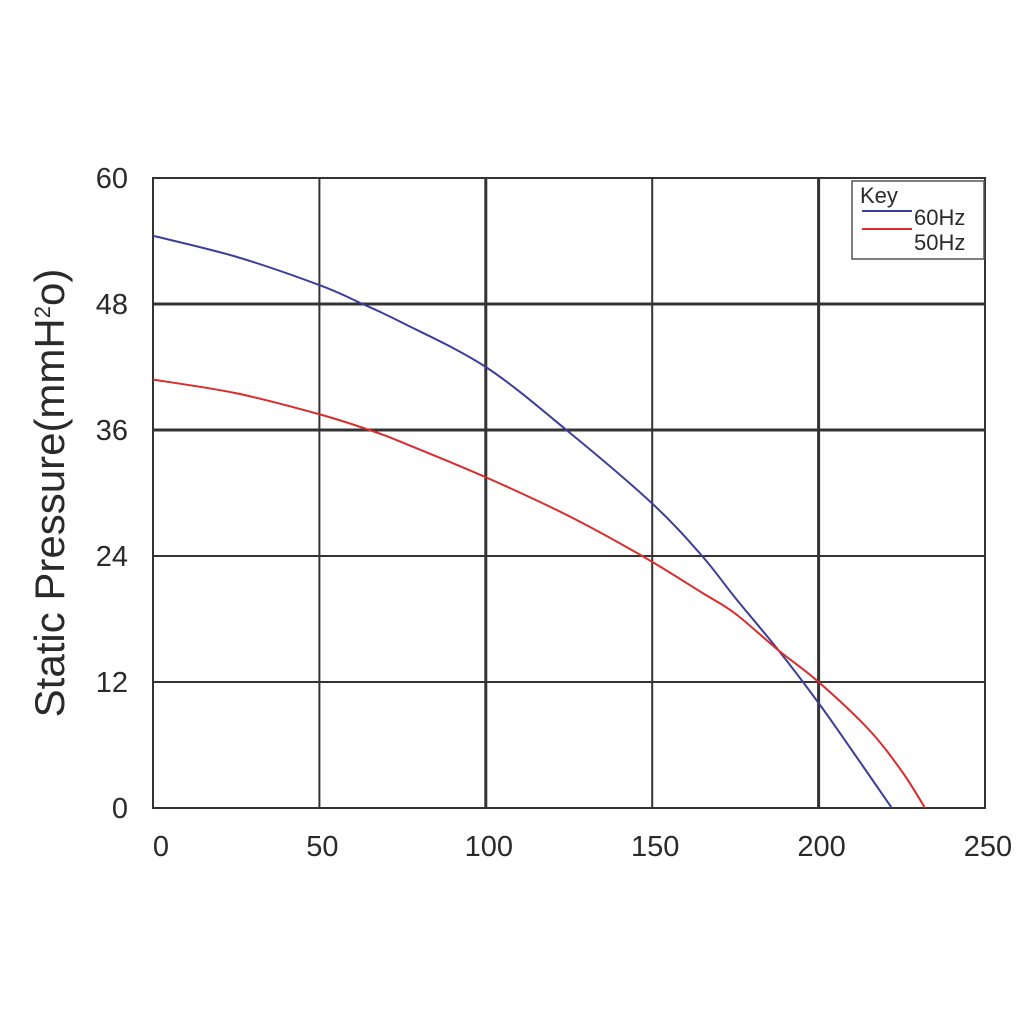 This screenshot has width=1026, height=1026. I want to click on y-tick-label: 60, so click(112, 179).